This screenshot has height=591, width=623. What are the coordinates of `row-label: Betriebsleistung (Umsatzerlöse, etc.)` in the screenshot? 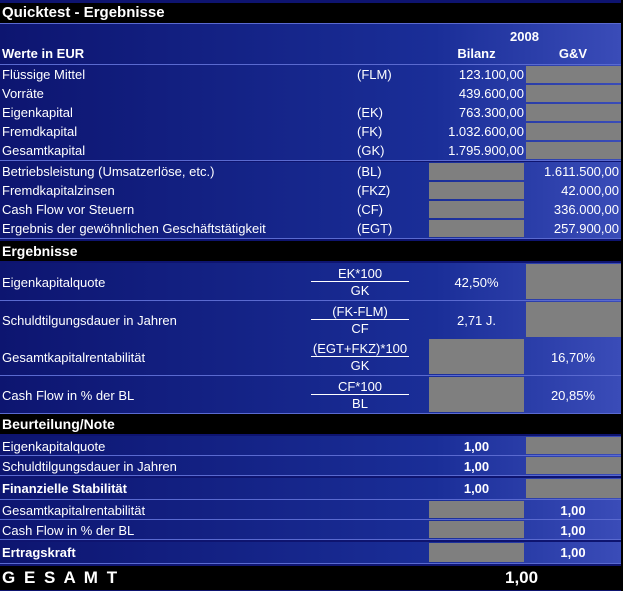 It's located at (108, 171).